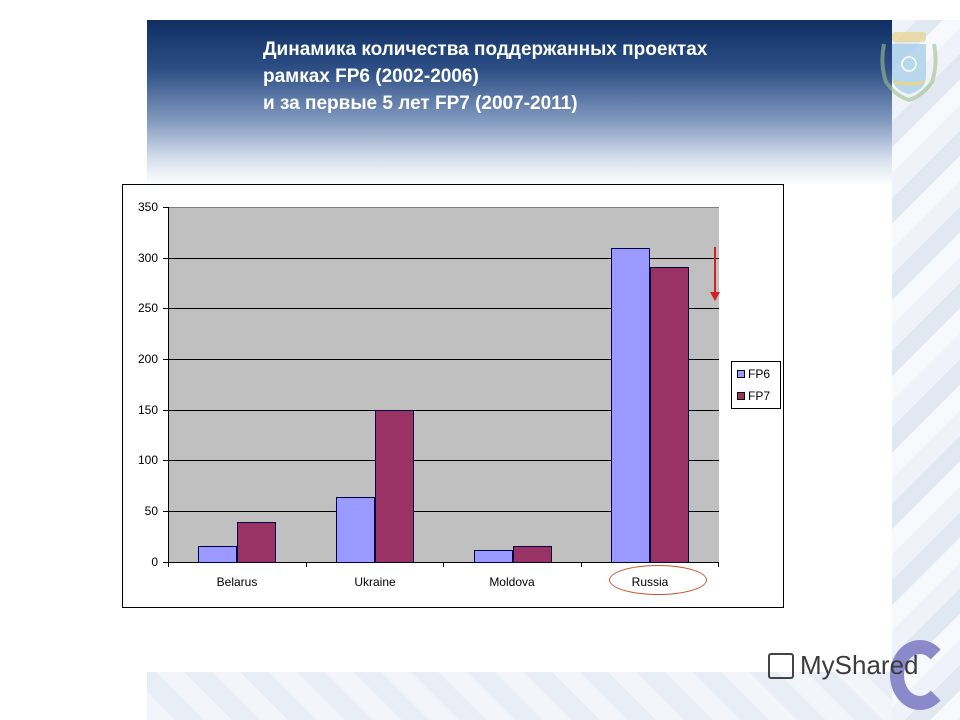  I want to click on down-arrow-icon, so click(715, 271).